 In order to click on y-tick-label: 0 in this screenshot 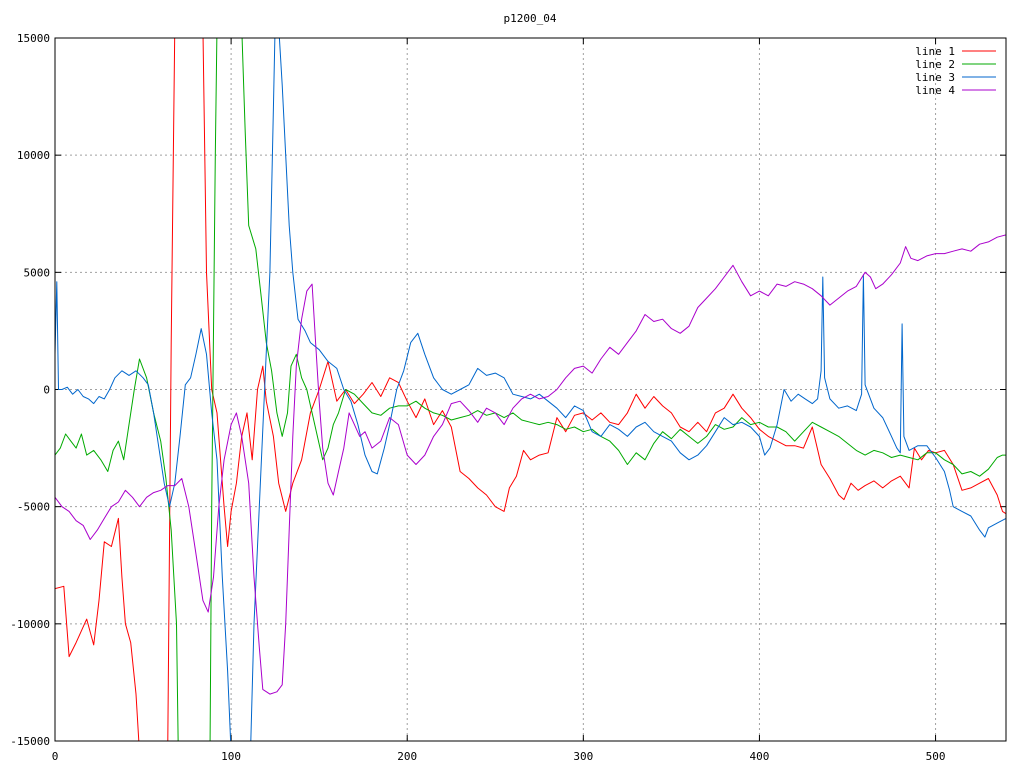, I will do `click(46, 390)`.